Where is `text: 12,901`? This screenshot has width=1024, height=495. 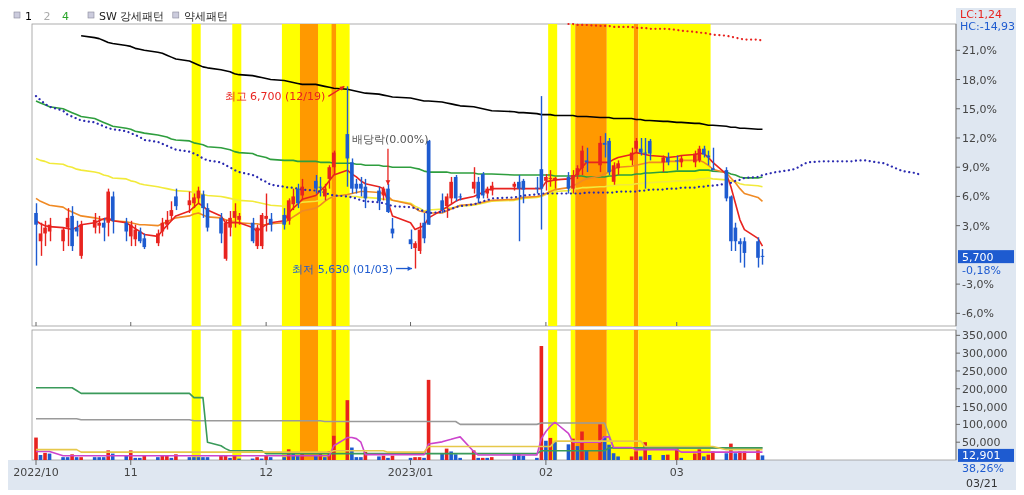 text: 12,901 is located at coordinates (981, 456).